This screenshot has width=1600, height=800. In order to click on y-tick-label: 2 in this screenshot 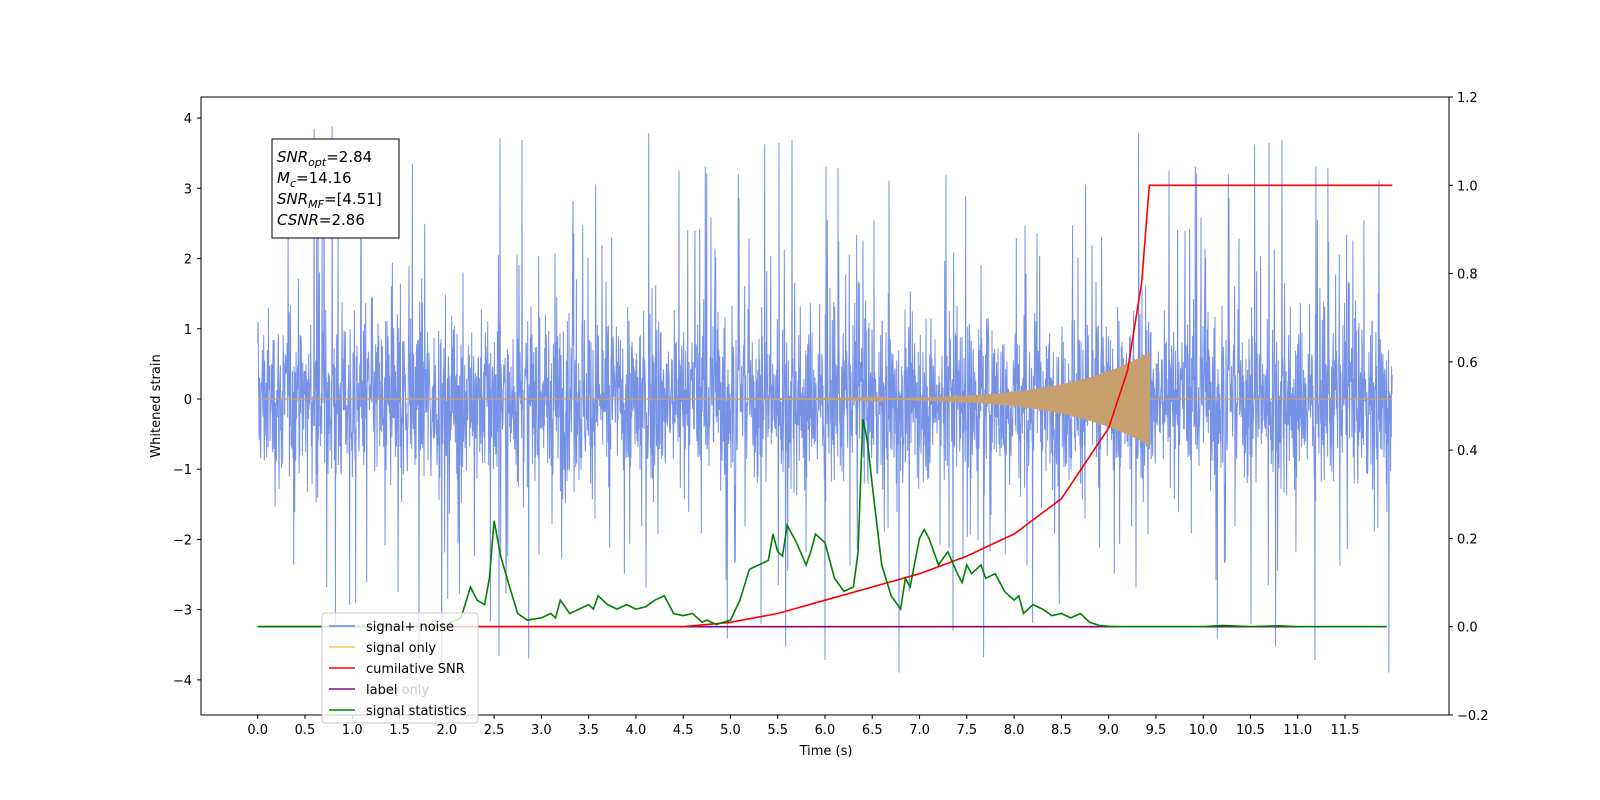, I will do `click(188, 260)`.